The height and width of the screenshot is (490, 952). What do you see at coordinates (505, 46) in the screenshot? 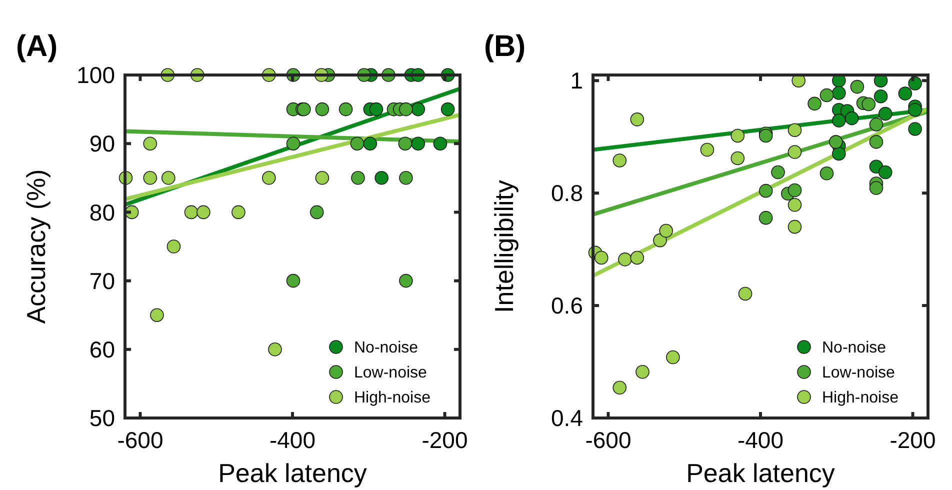
I see `chart-title: (B)` at bounding box center [505, 46].